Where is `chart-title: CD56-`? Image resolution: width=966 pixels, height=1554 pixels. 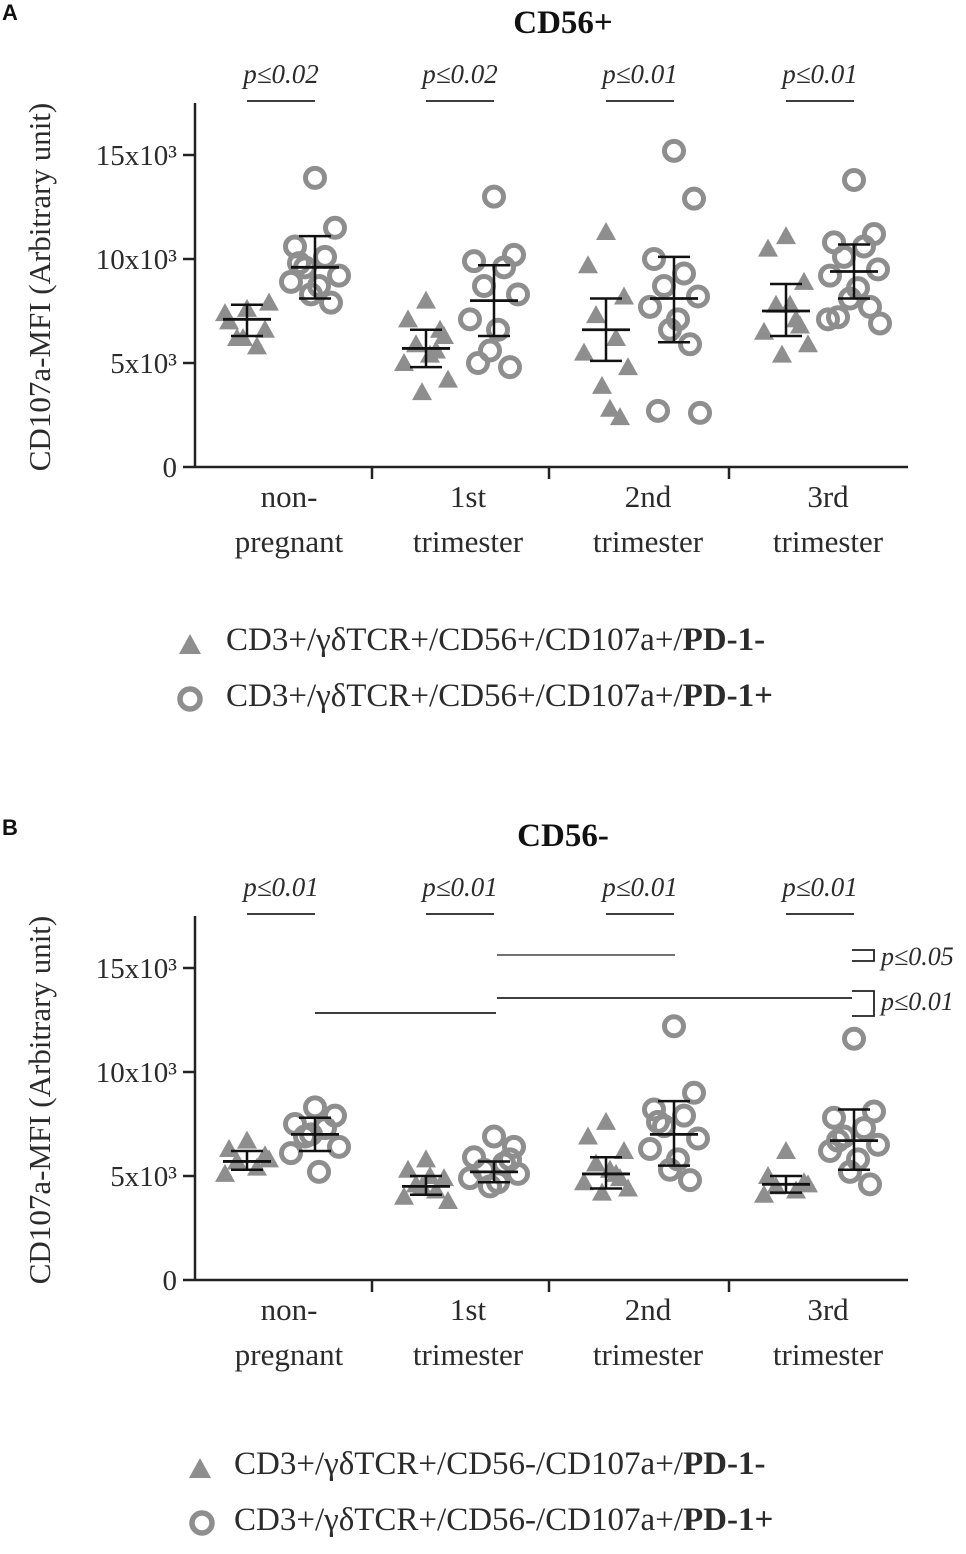 chart-title: CD56- is located at coordinates (563, 836).